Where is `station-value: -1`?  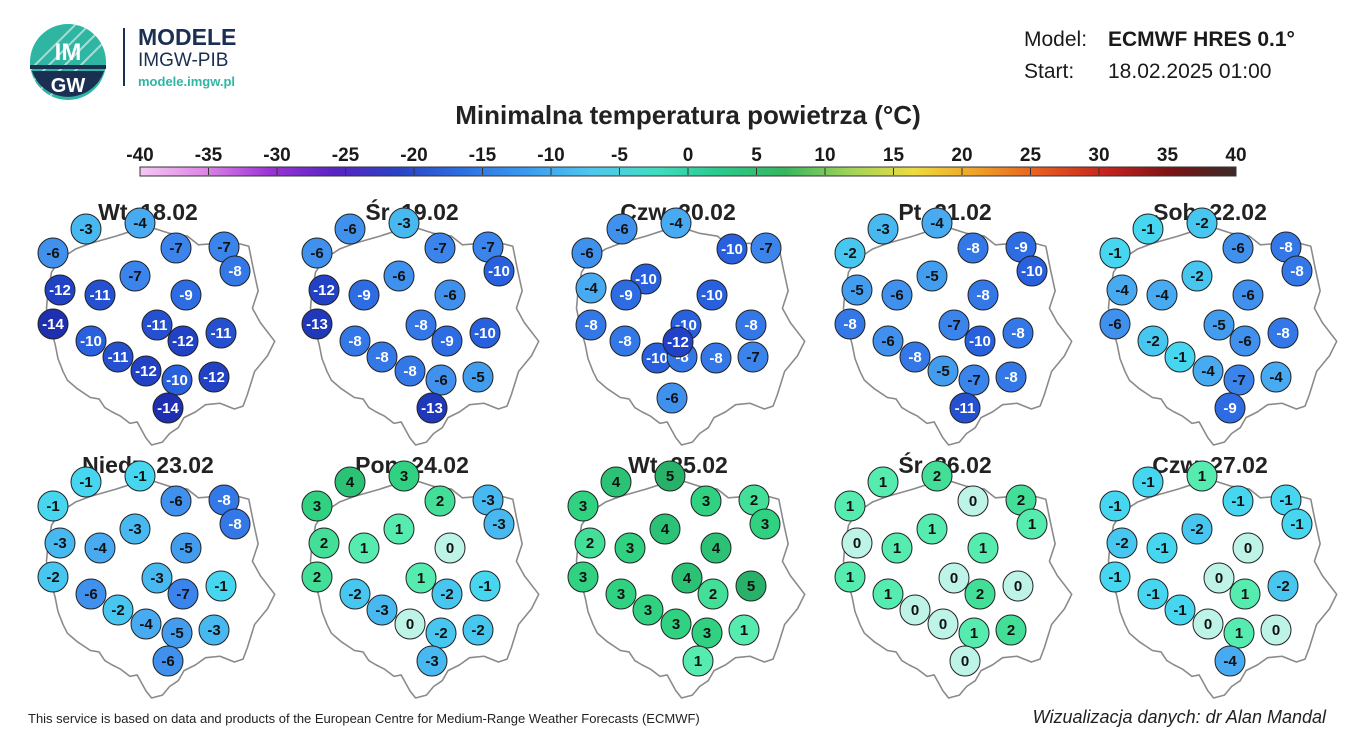 station-value: -1 is located at coordinates (1161, 548).